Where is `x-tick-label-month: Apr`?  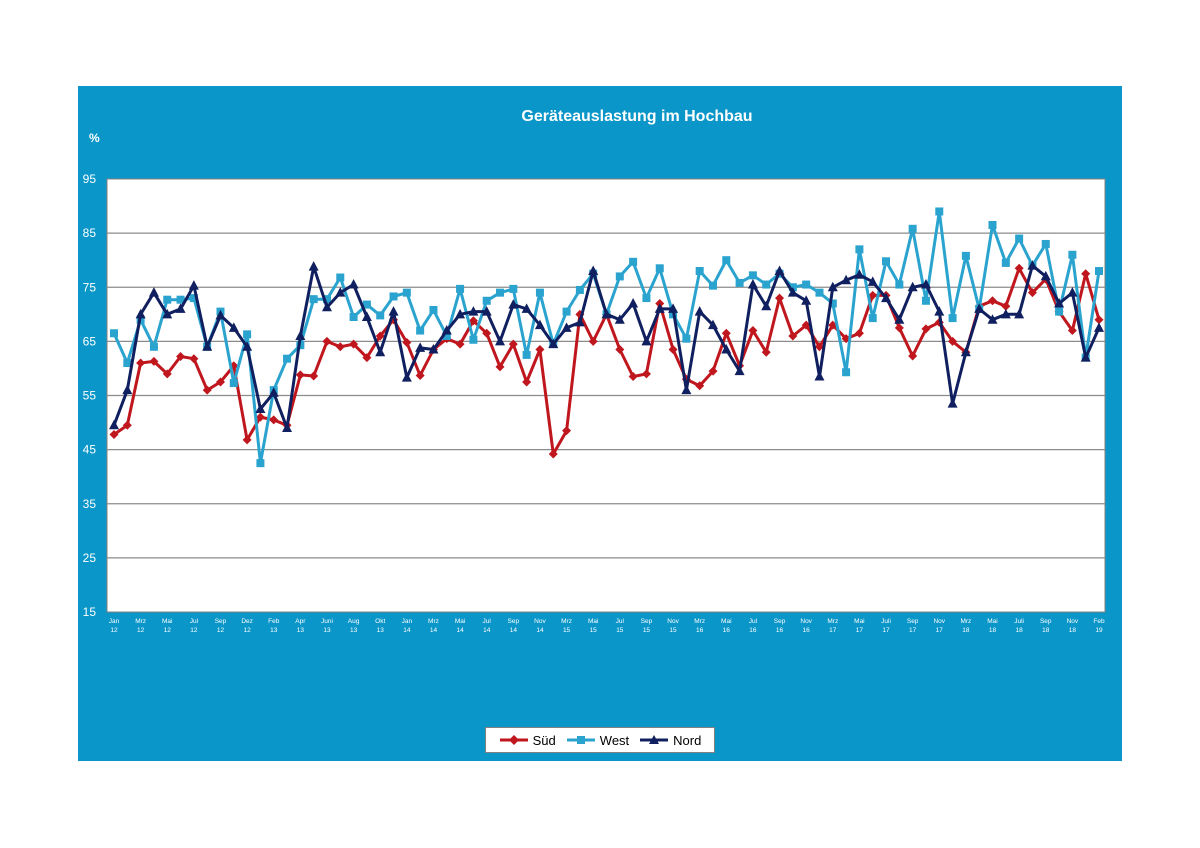 x-tick-label-month: Apr is located at coordinates (300, 621).